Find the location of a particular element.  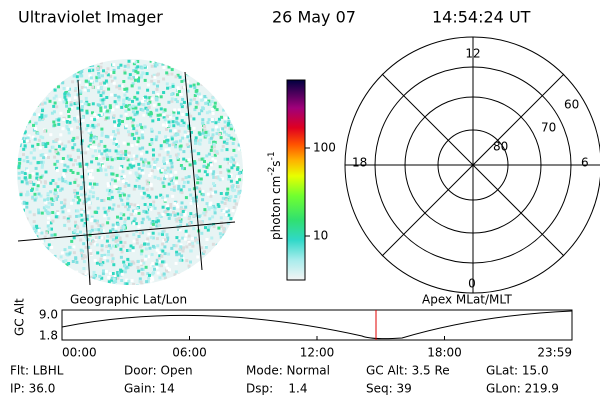

timeline-xtick: 18:00 is located at coordinates (444, 353).